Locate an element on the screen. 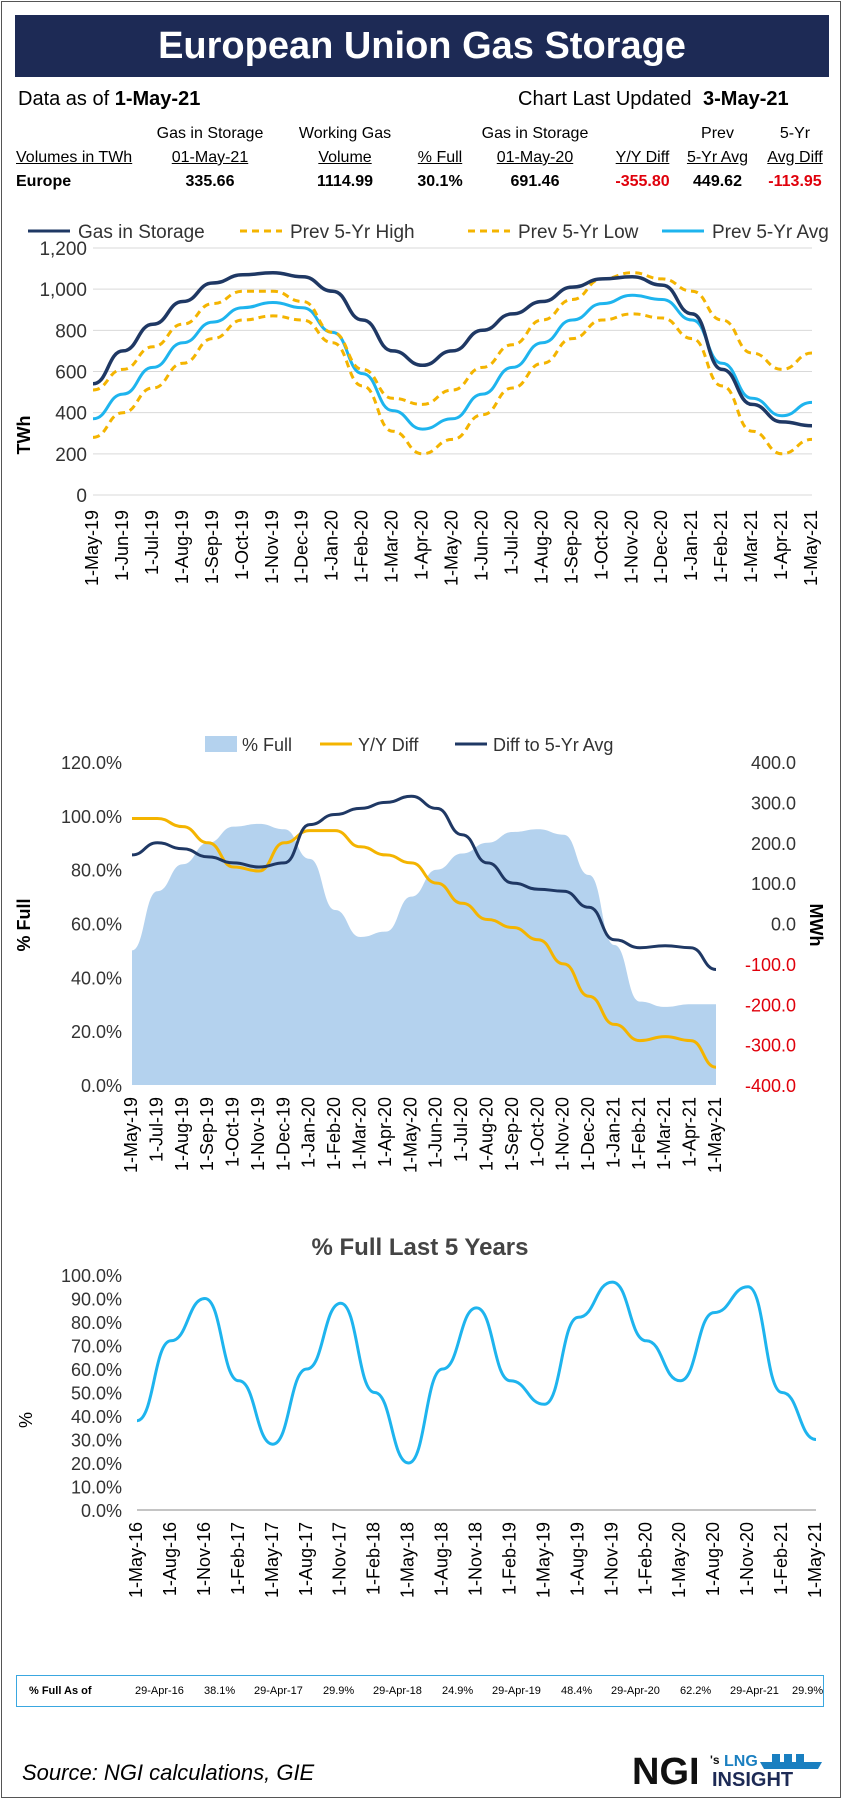 This screenshot has height=1801, width=844. table-cell-negative: -113.95 is located at coordinates (795, 181).